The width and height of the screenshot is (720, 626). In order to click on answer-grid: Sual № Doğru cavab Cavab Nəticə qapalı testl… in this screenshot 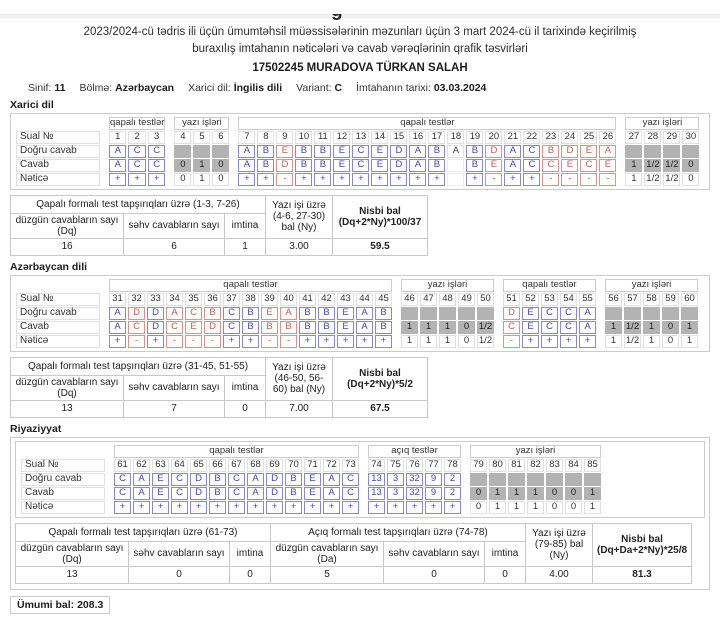, I will do `click(360, 151)`.